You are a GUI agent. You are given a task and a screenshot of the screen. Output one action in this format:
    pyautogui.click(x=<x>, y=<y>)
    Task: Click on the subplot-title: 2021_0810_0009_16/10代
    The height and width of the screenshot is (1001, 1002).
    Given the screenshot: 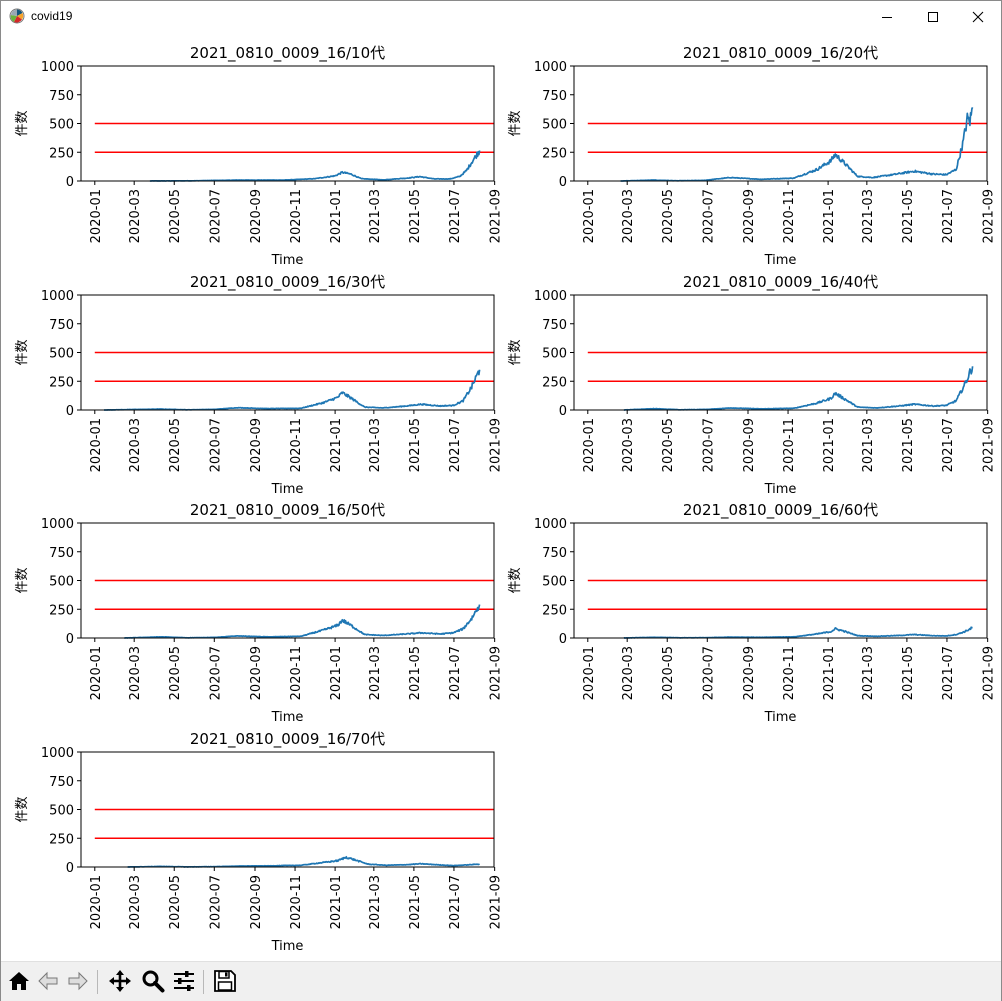 What is the action you would take?
    pyautogui.click(x=287, y=53)
    